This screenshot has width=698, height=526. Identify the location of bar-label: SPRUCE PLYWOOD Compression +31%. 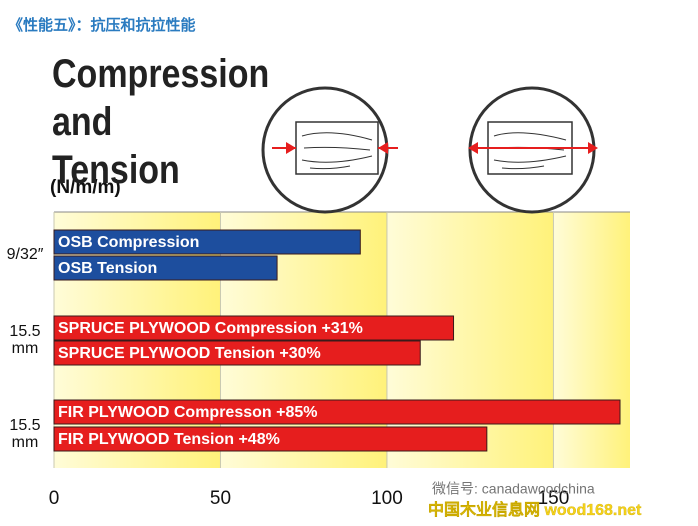
(210, 328).